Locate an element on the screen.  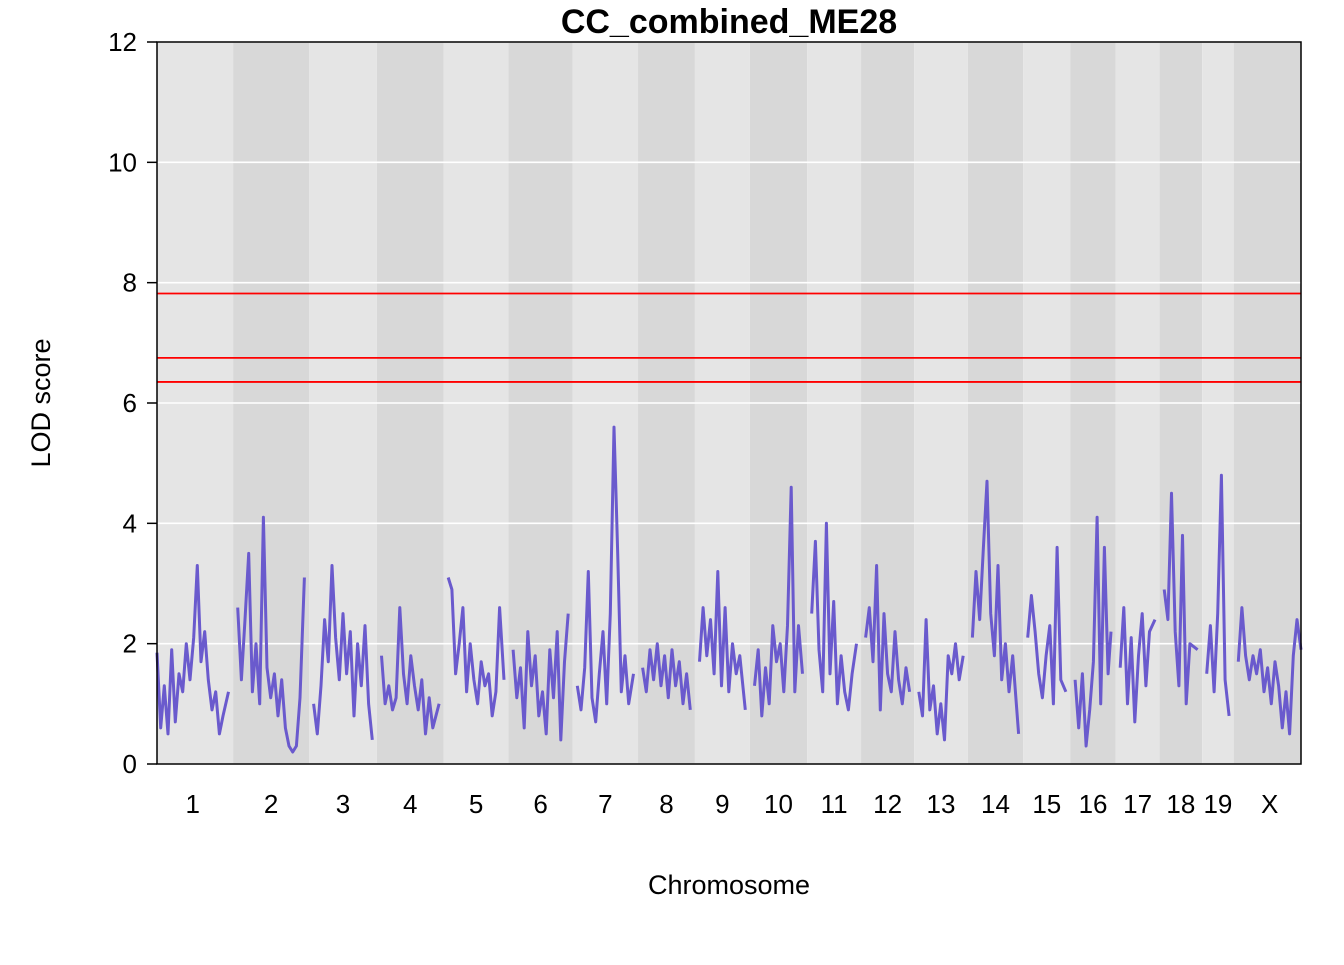
x-tick-label-chr-16: 16 is located at coordinates (1093, 804).